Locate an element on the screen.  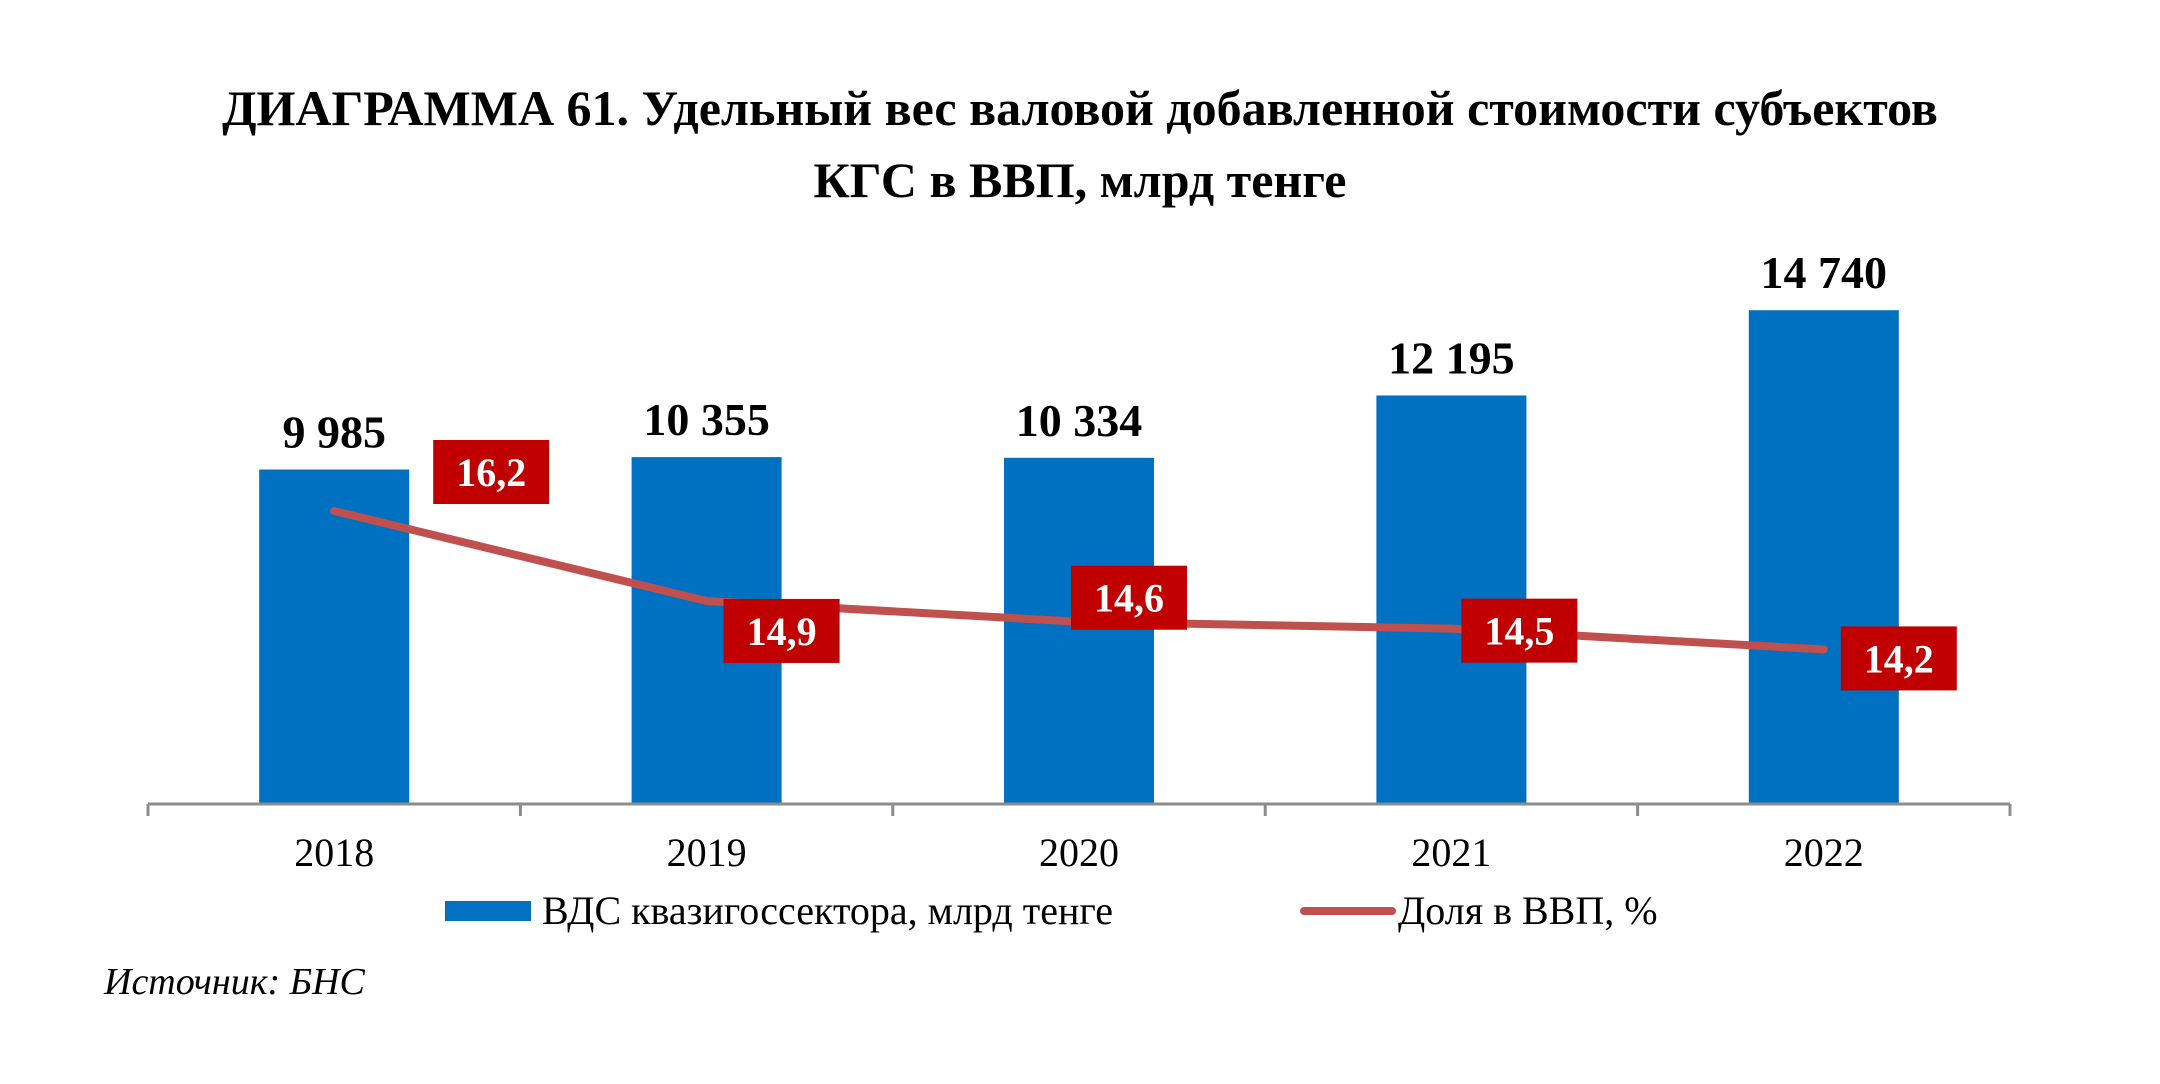
bar-value-label: 12 195 is located at coordinates (1451, 357).